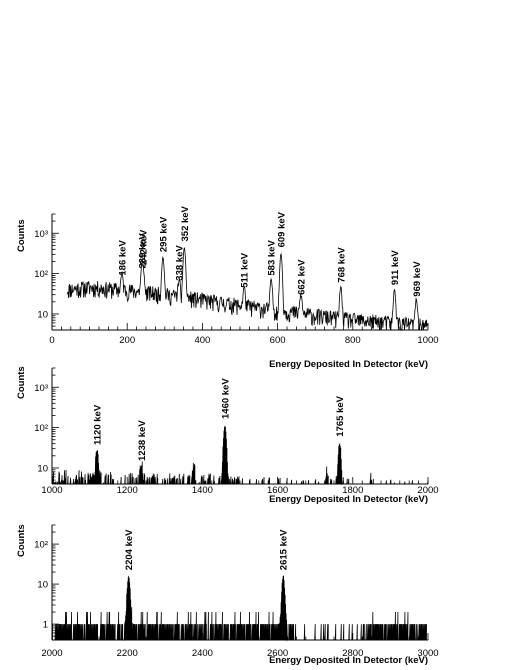 This screenshot has width=518, height=670. What do you see at coordinates (245, 270) in the screenshot?
I see `peak-label: 511 keV` at bounding box center [245, 270].